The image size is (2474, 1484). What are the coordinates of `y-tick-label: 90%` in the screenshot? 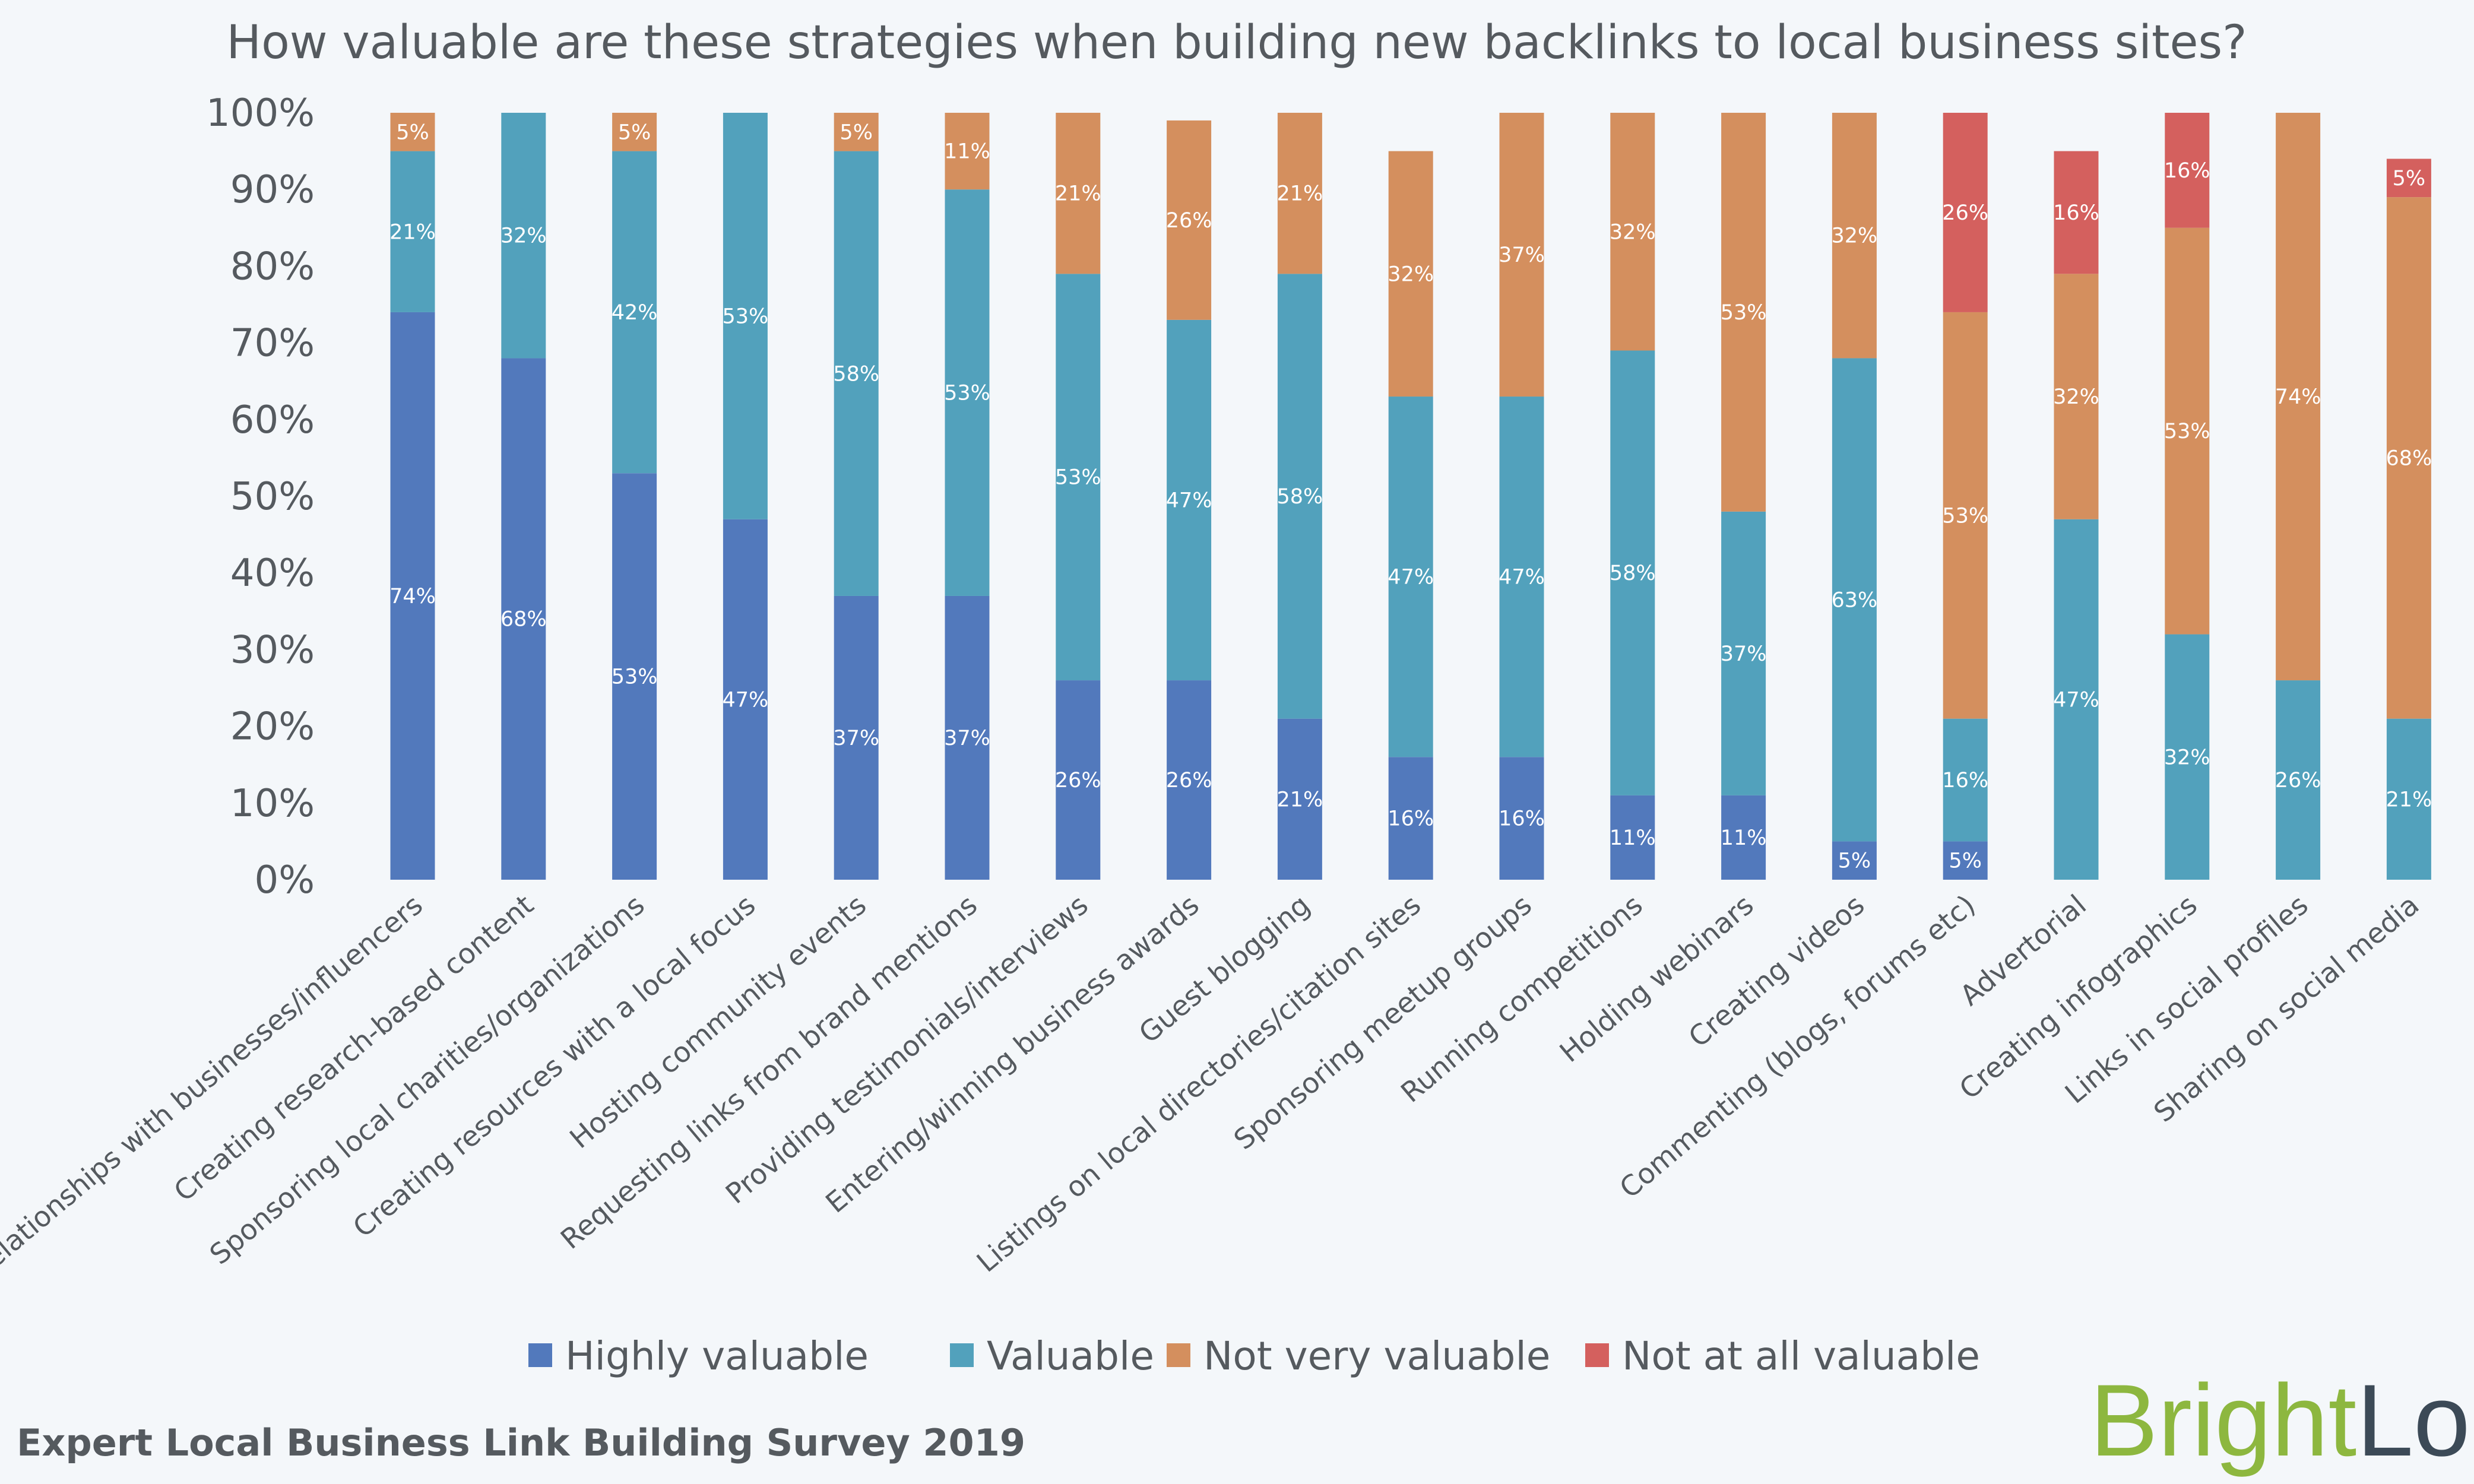 It's located at (272, 190).